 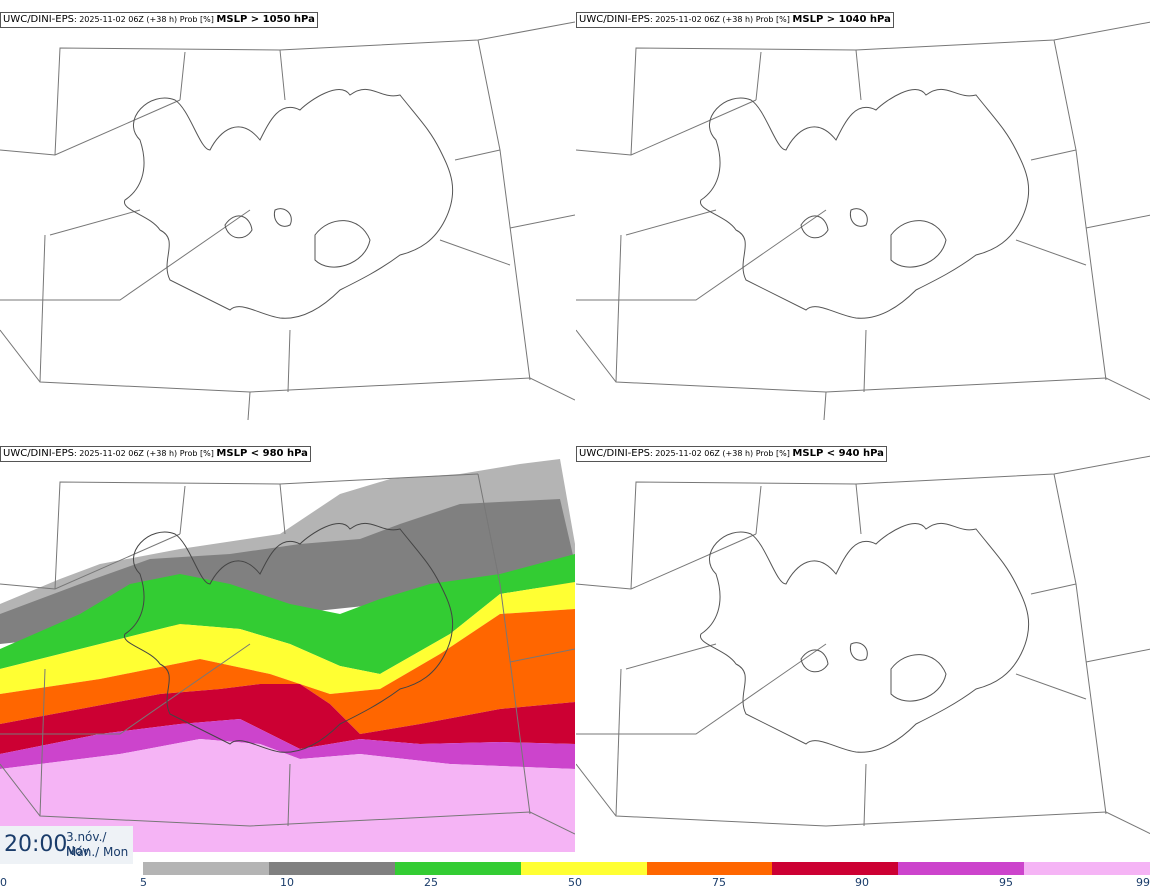 What do you see at coordinates (1006, 882) in the screenshot?
I see `legend-tick: 95` at bounding box center [1006, 882].